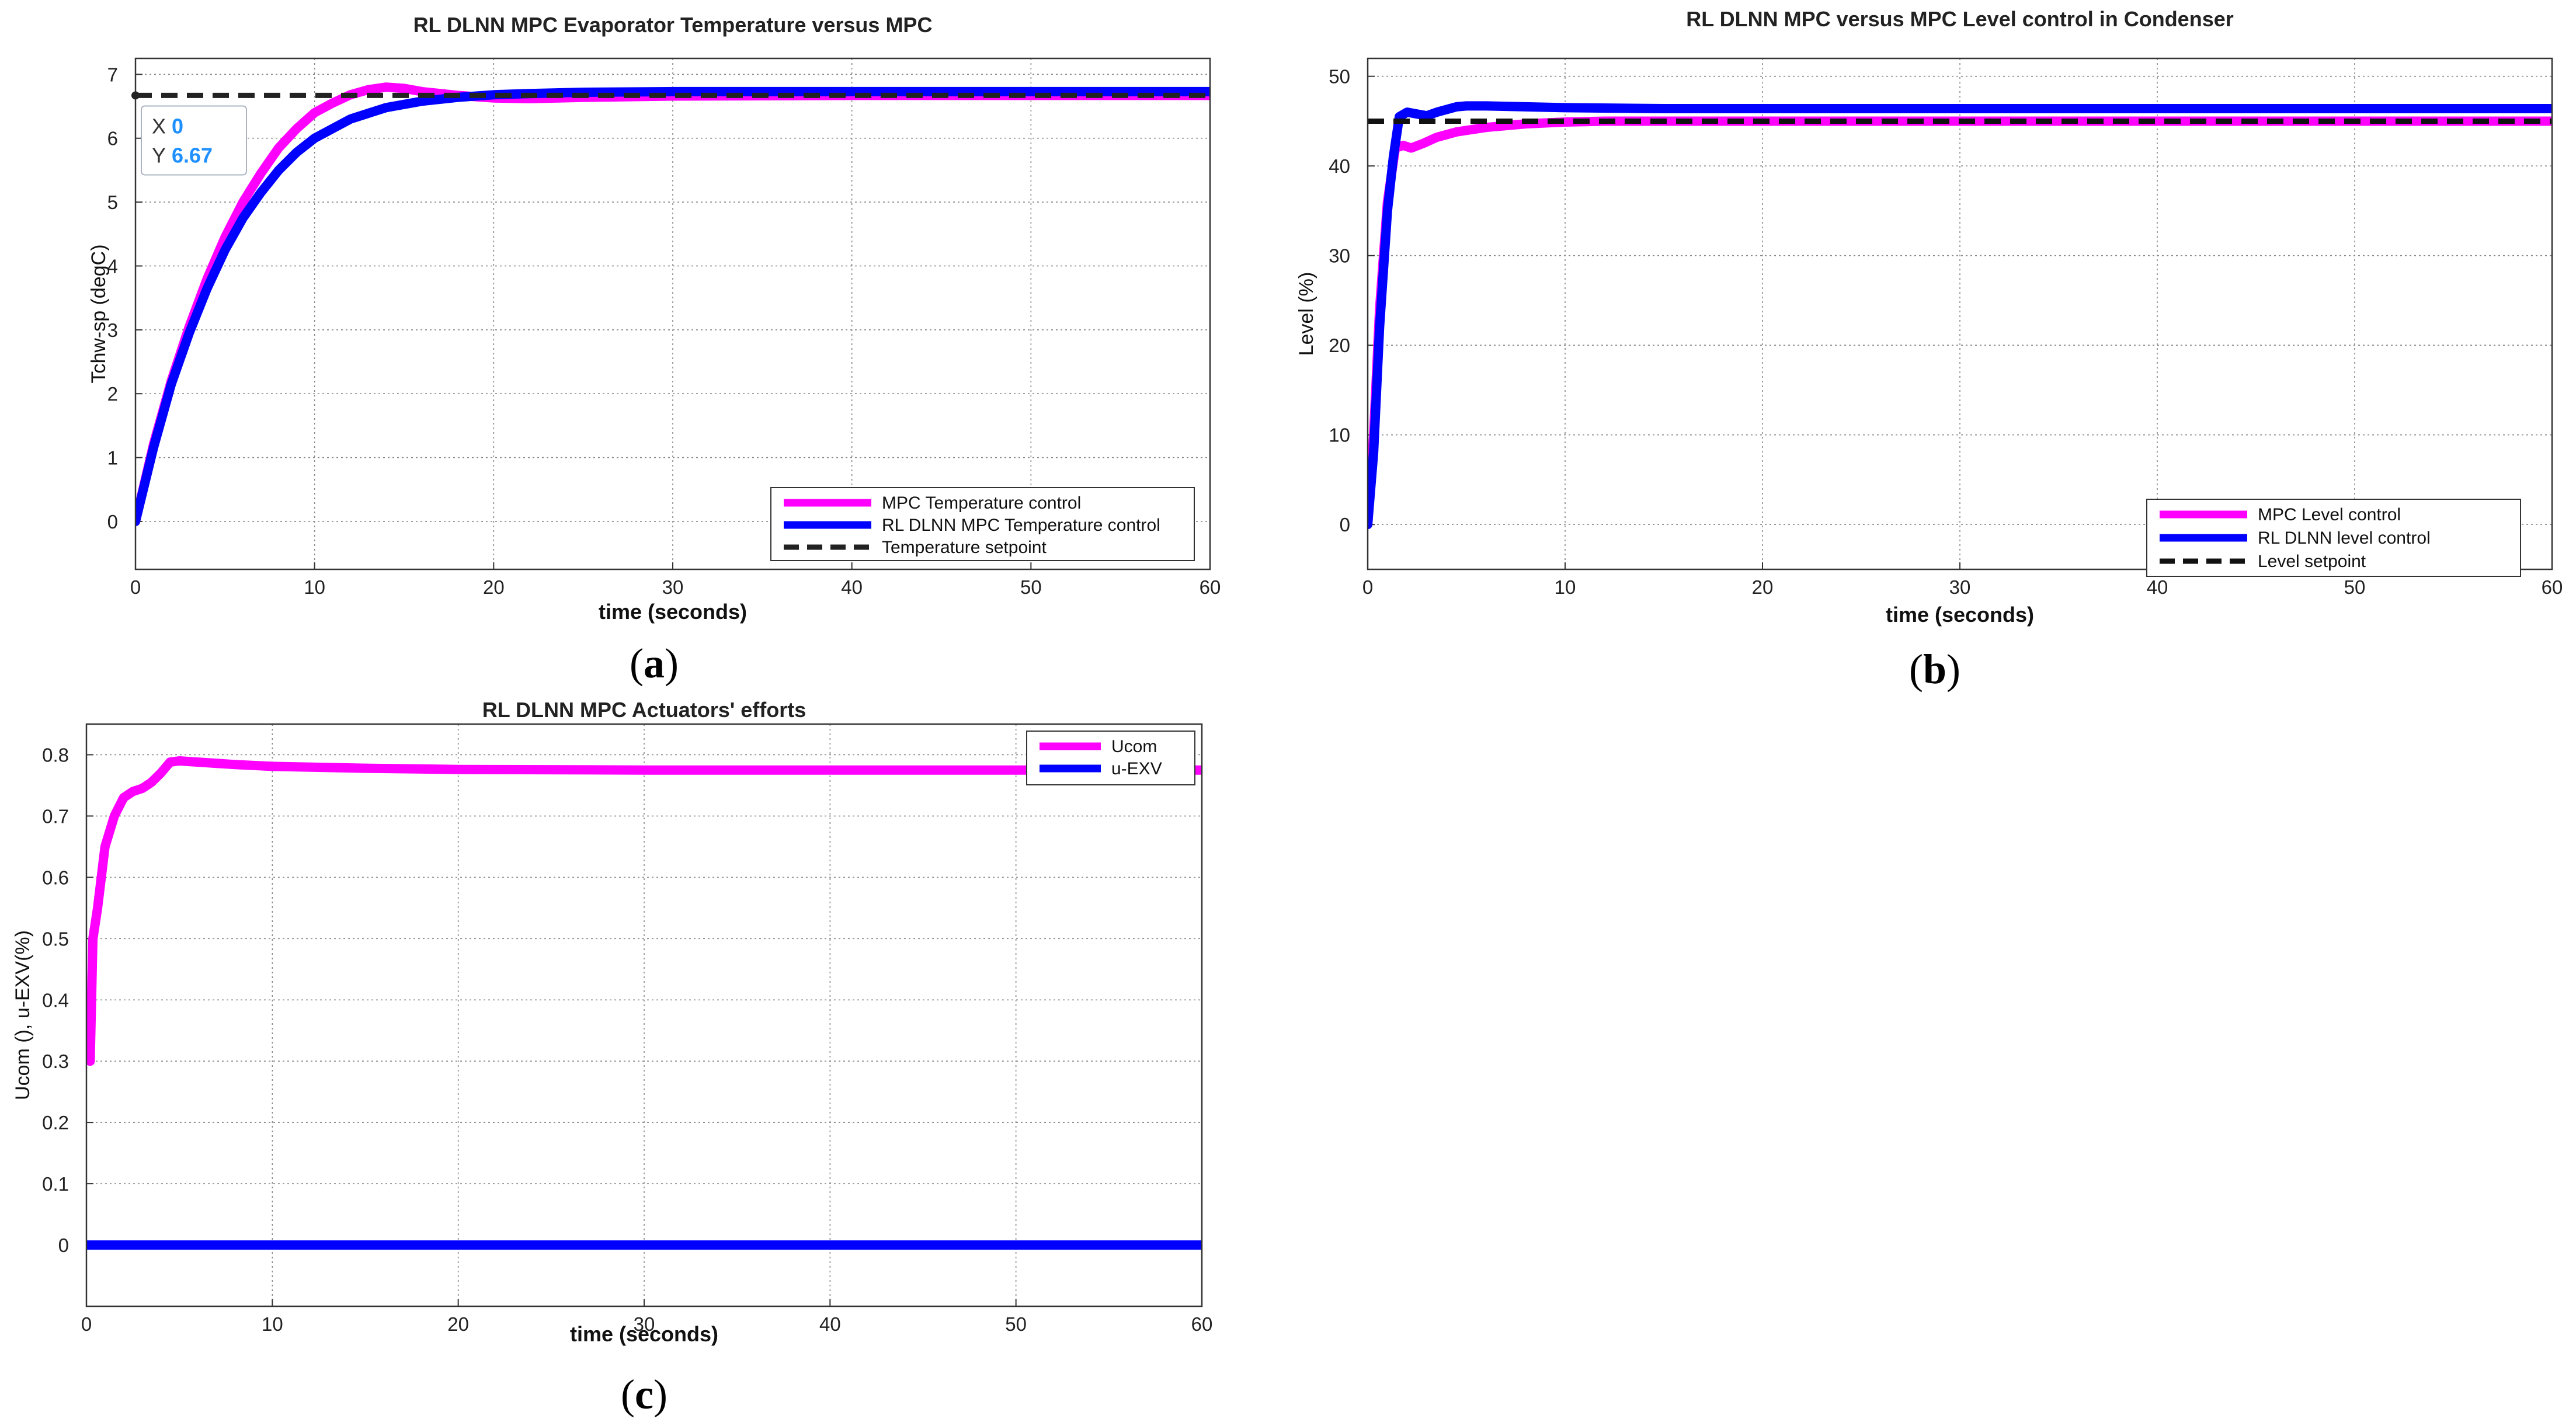 The width and height of the screenshot is (2576, 1426). Describe the element at coordinates (113, 394) in the screenshot. I see `y-tick-label: 2` at that location.